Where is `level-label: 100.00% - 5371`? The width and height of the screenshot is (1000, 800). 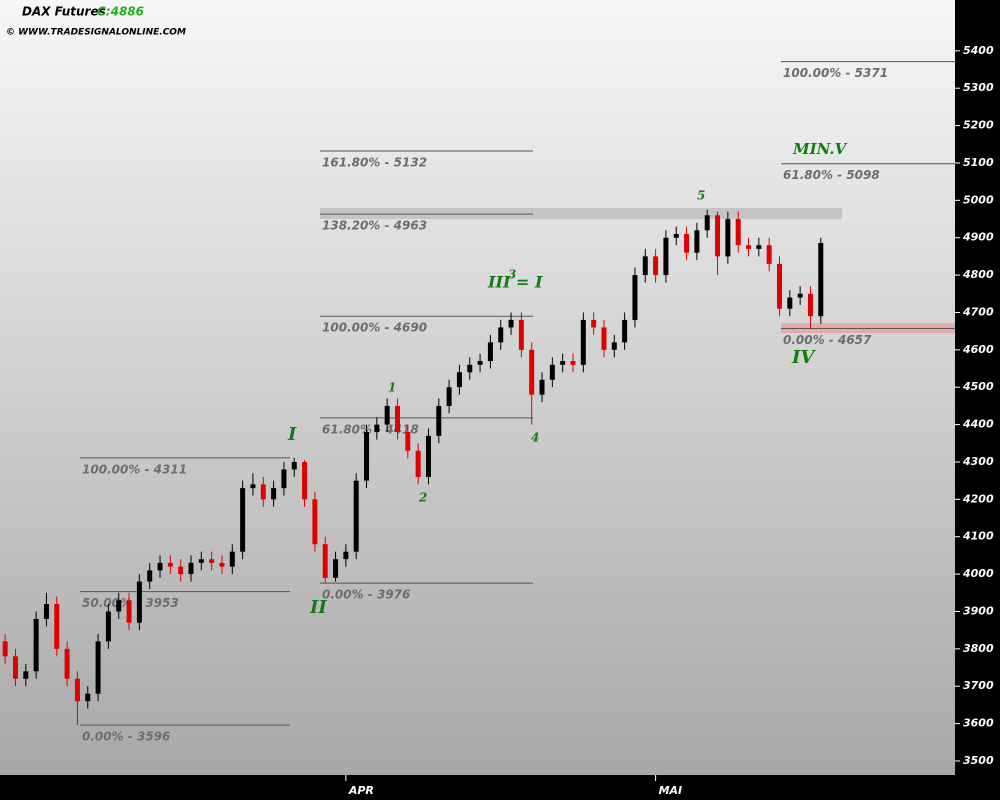 level-label: 100.00% - 5371 is located at coordinates (835, 73).